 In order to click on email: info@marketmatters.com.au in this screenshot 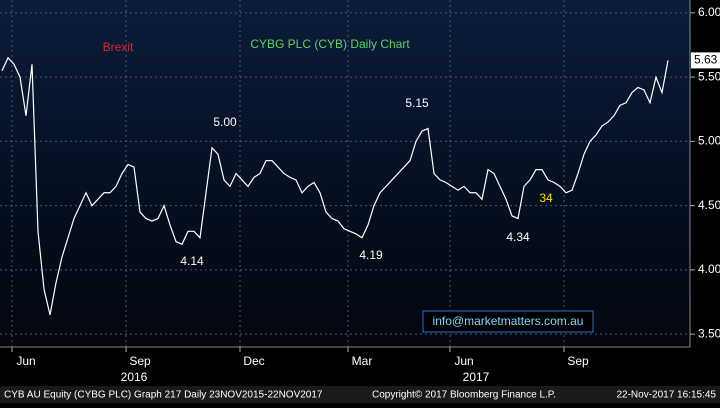, I will do `click(508, 321)`.